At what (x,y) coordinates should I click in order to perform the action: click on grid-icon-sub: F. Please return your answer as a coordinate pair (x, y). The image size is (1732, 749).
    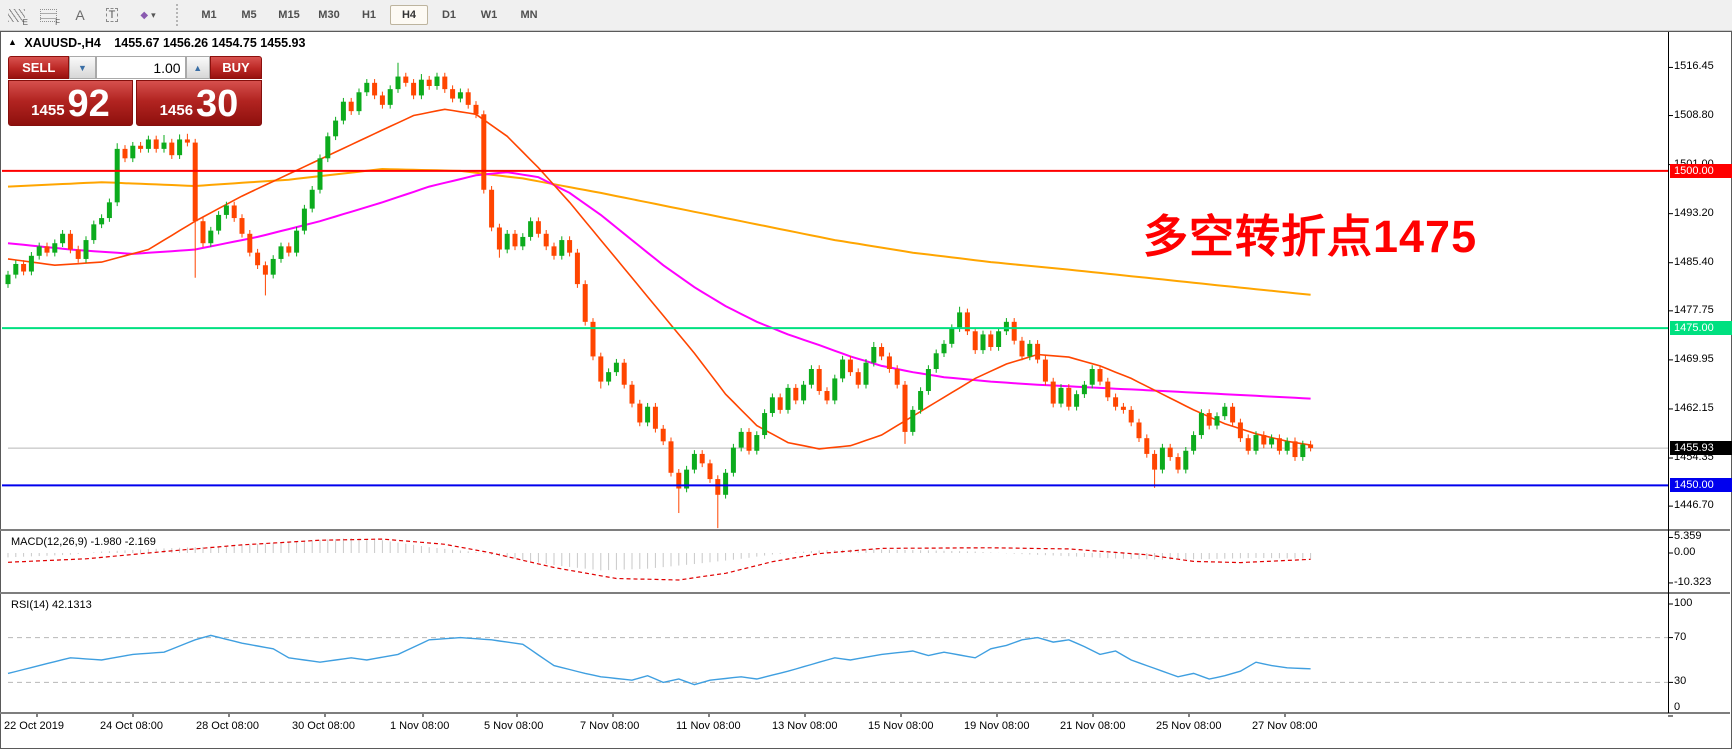
    Looking at the image, I should click on (57, 22).